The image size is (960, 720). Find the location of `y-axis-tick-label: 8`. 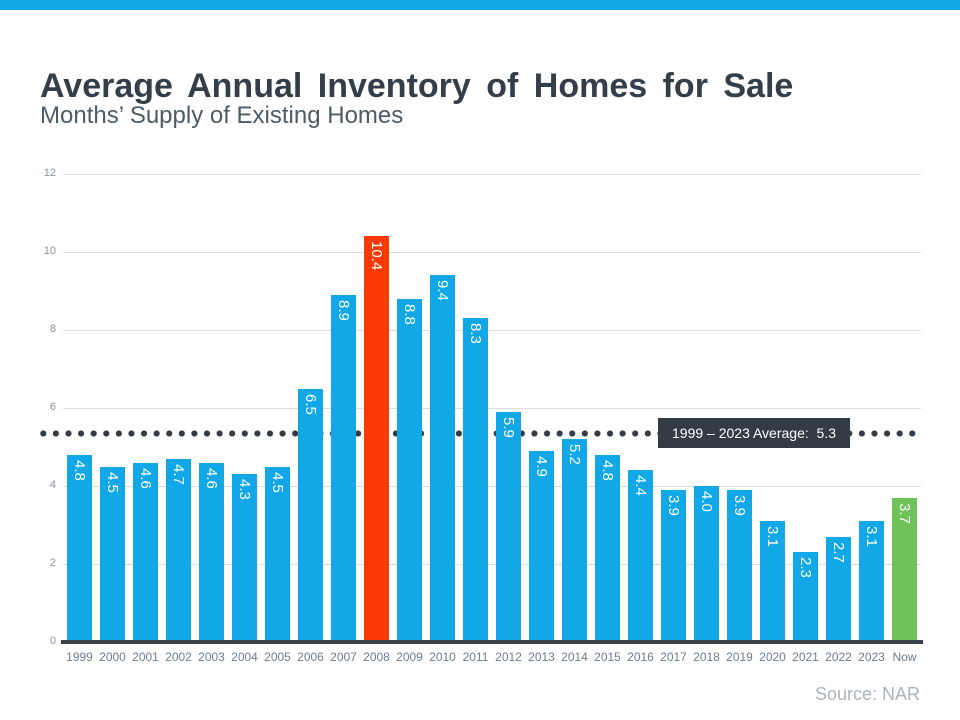

y-axis-tick-label: 8 is located at coordinates (52, 329).